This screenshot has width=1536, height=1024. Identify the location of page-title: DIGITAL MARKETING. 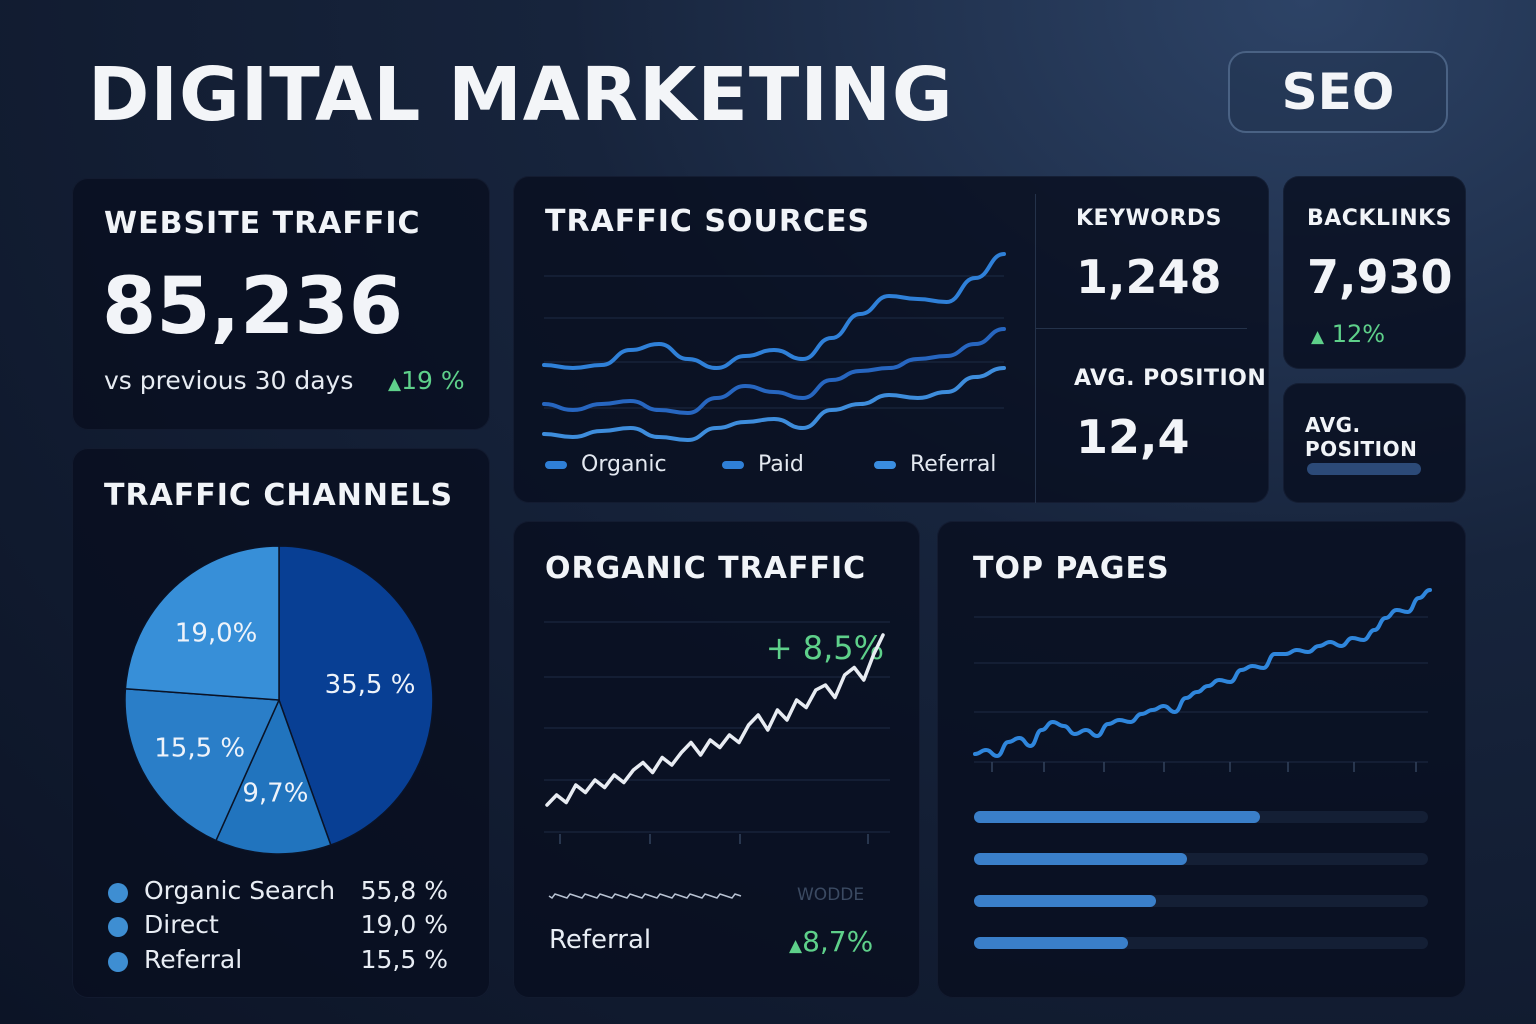
(521, 95).